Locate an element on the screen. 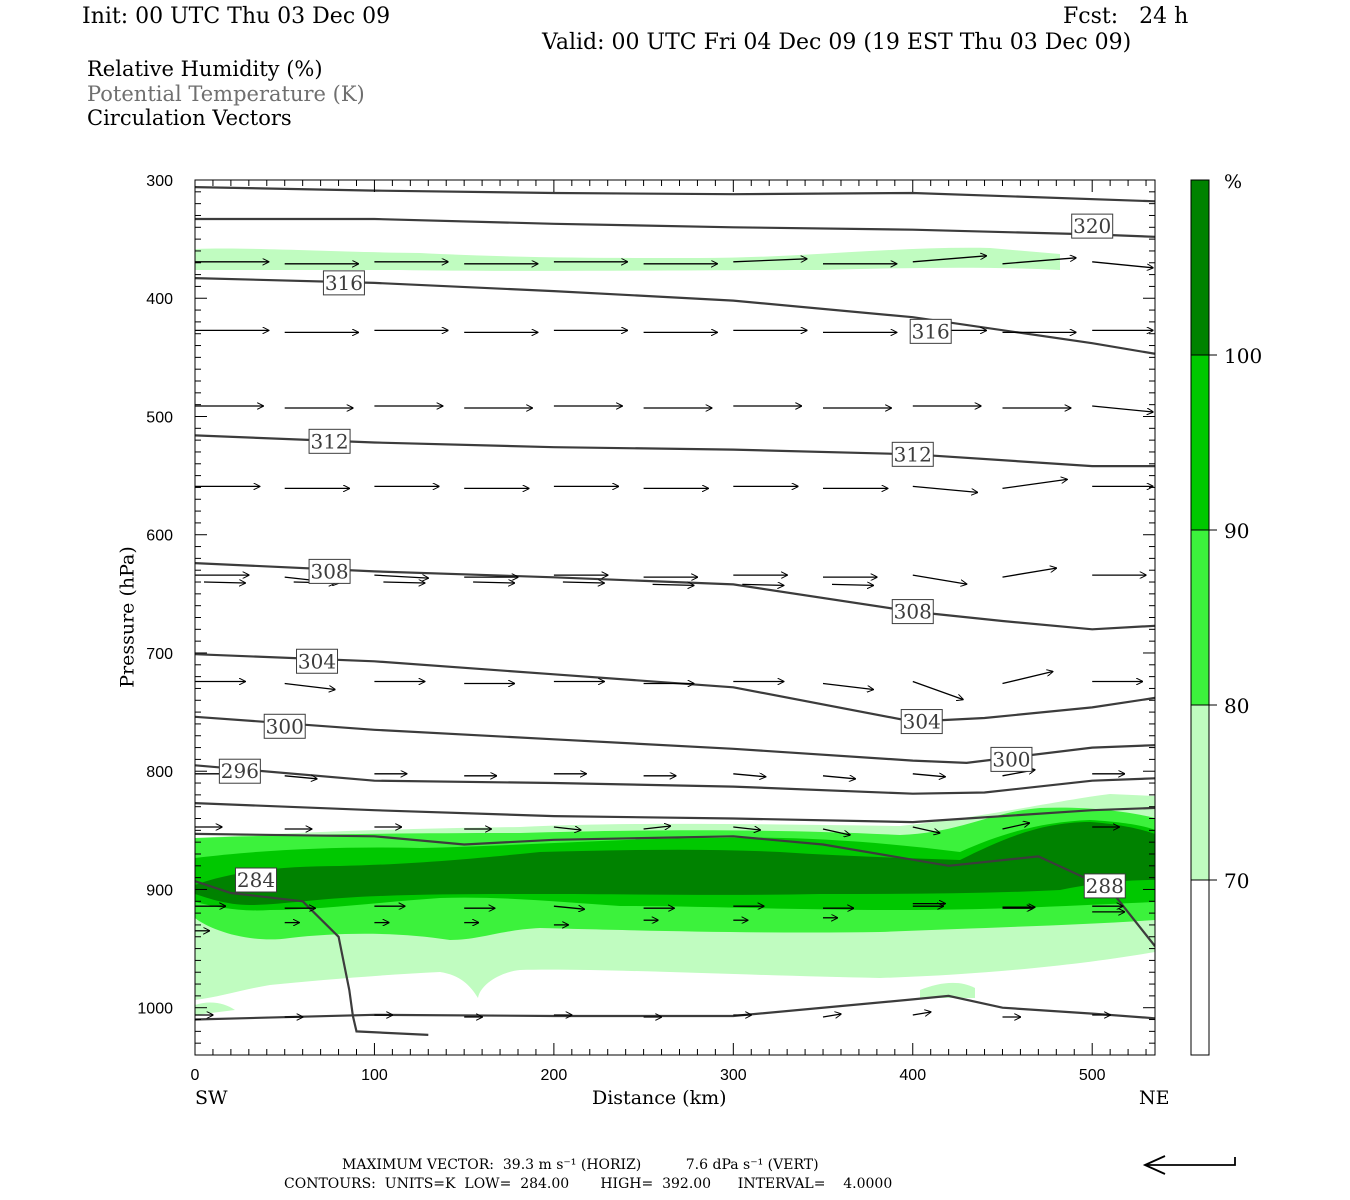 The height and width of the screenshot is (1200, 1350). y-tick-label: 600 is located at coordinates (159, 536).